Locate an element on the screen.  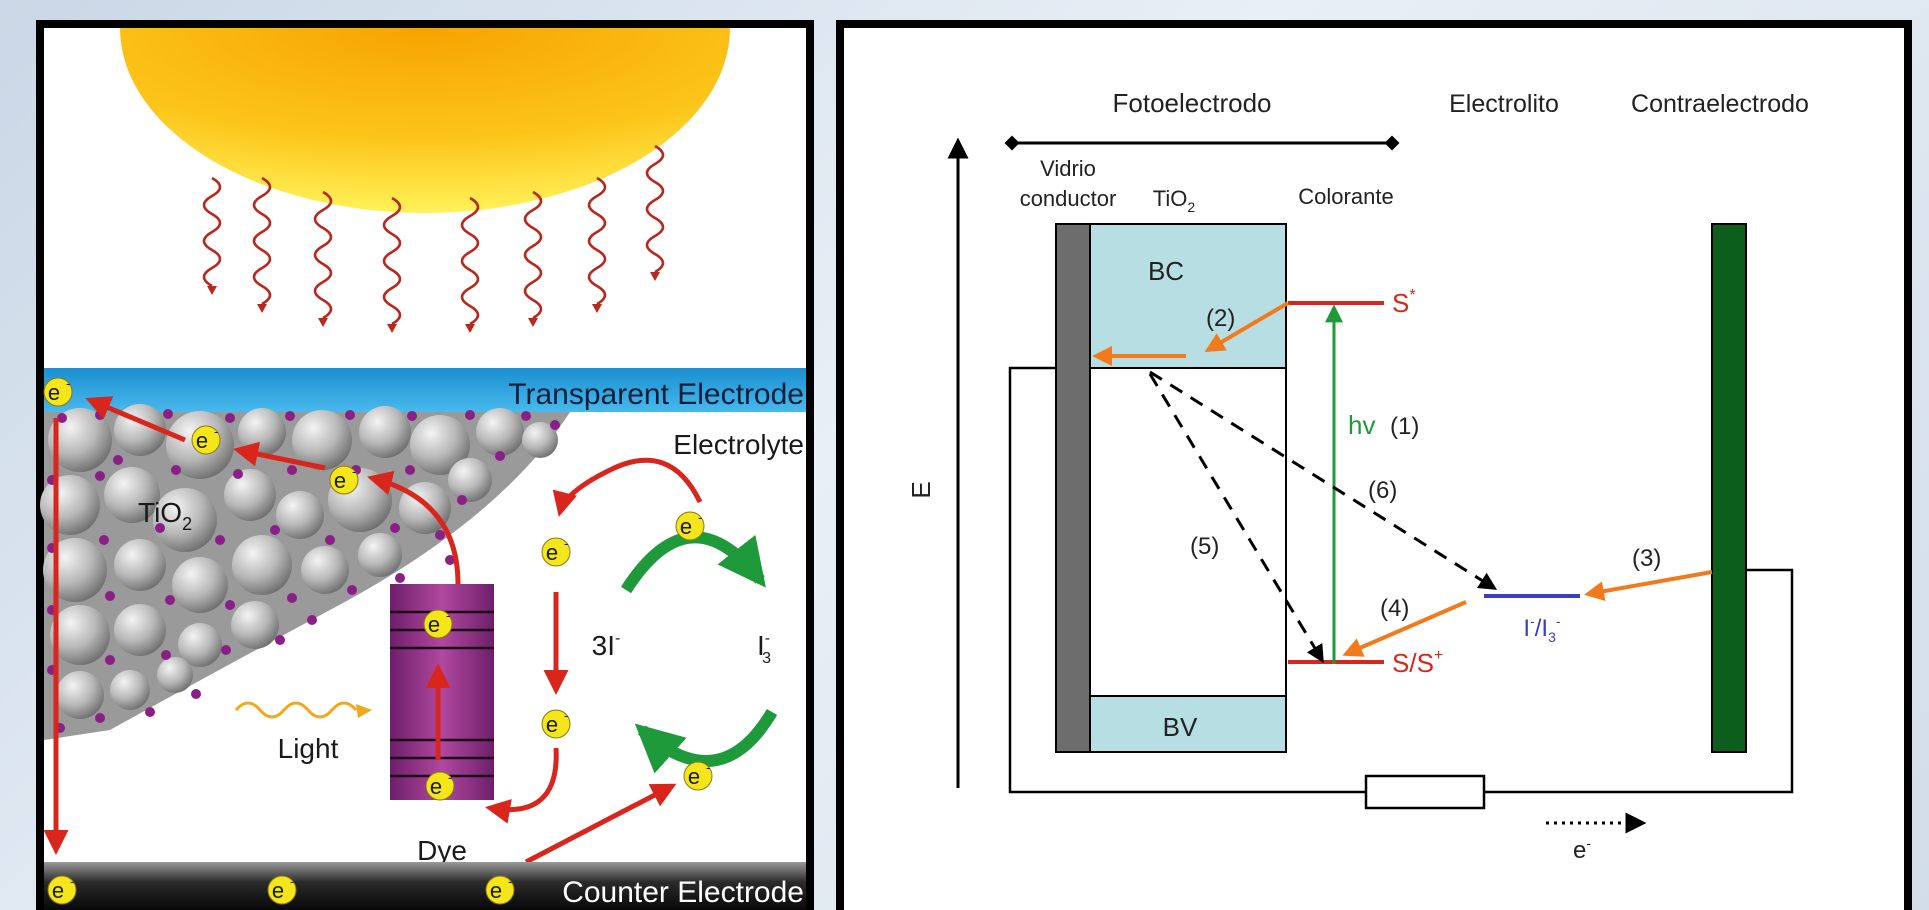
regeneration-arrow is located at coordinates (1404, 628).